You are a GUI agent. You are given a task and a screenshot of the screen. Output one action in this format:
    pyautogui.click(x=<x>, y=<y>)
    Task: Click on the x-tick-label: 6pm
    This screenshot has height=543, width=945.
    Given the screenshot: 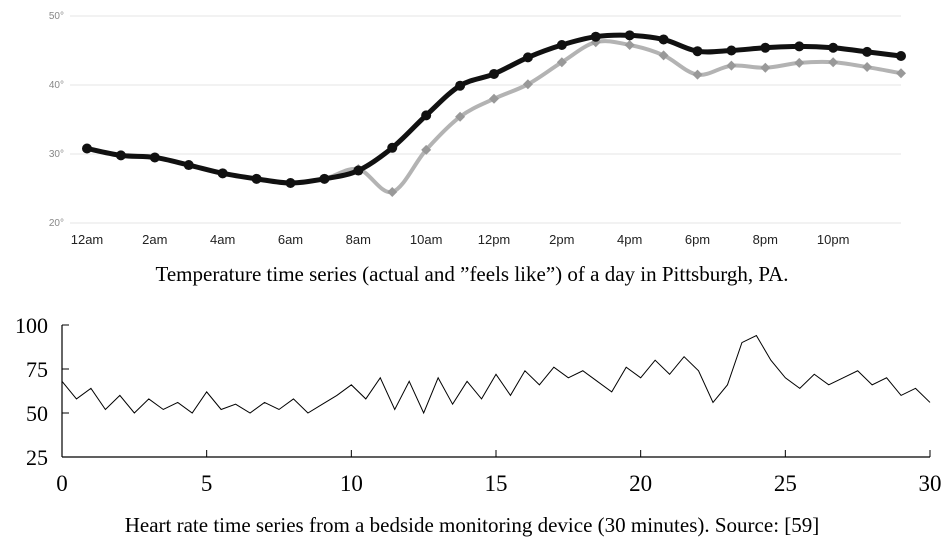 What is the action you would take?
    pyautogui.click(x=697, y=239)
    